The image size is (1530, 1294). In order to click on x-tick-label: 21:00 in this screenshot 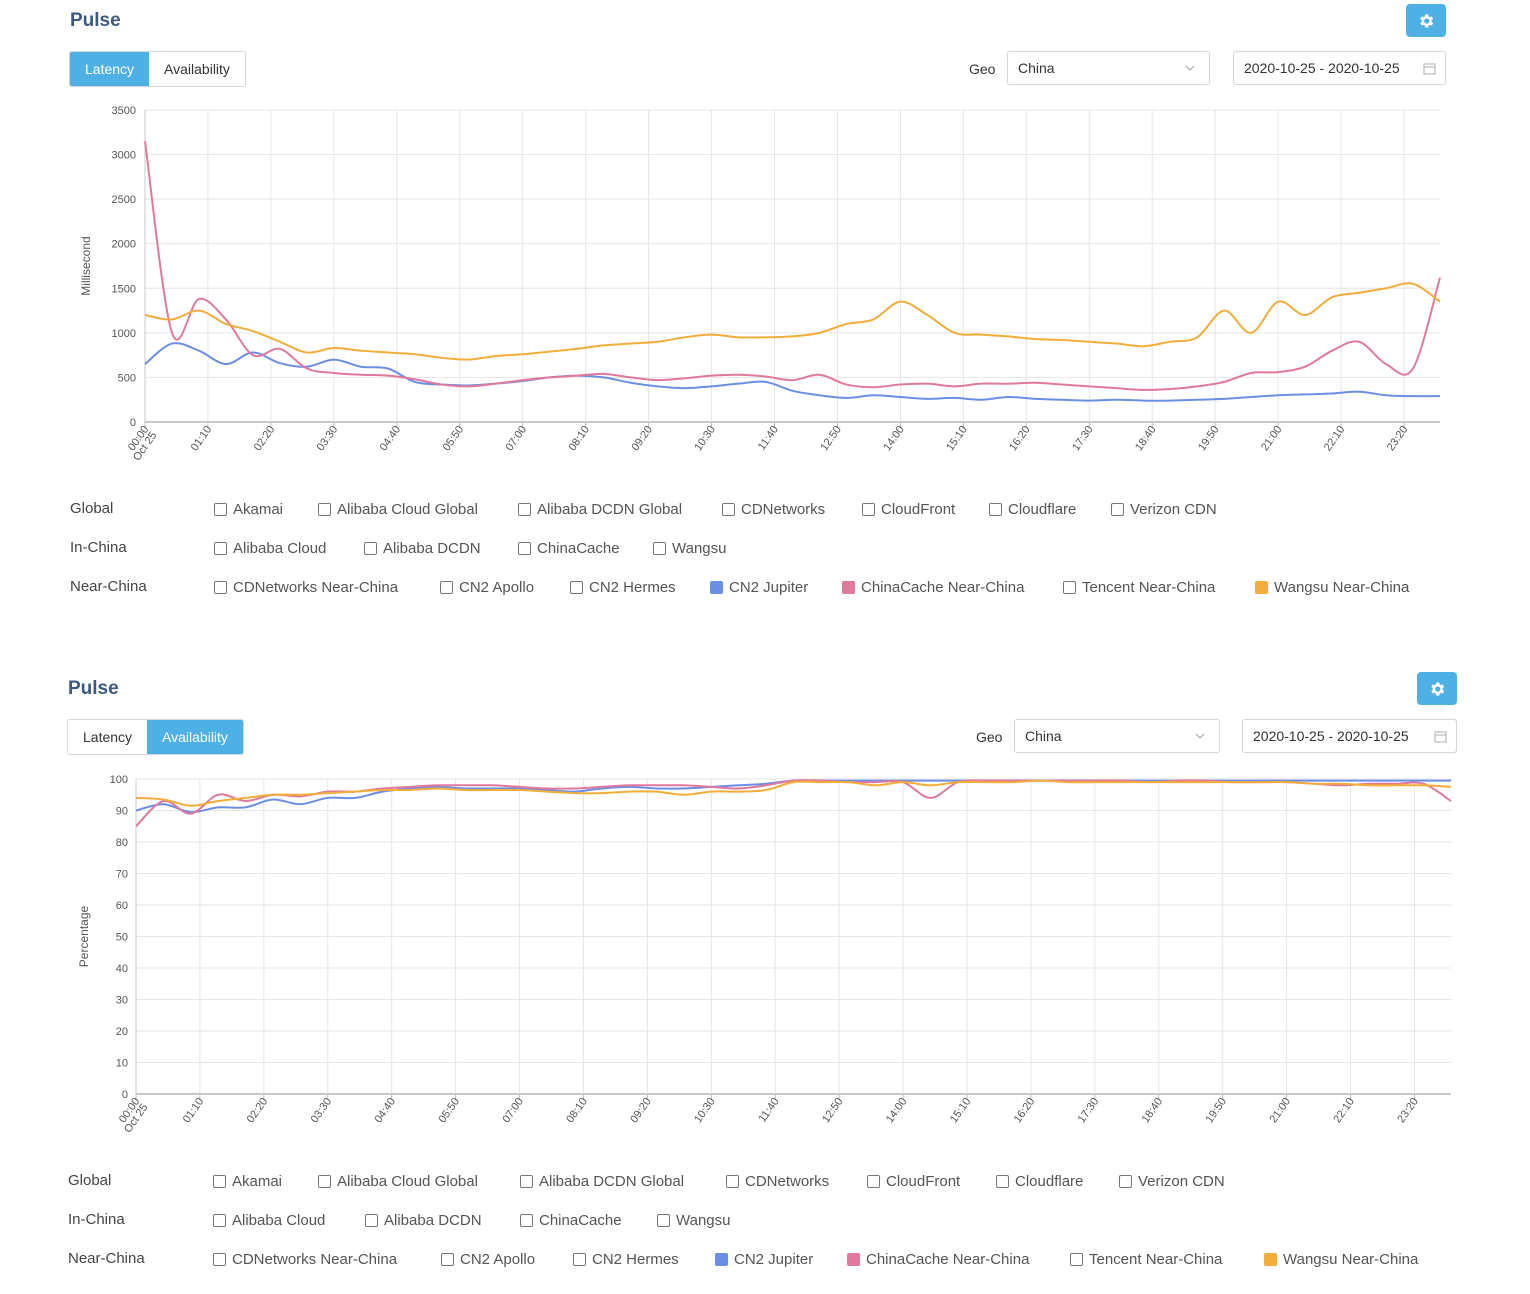, I will do `click(1280, 1110)`.